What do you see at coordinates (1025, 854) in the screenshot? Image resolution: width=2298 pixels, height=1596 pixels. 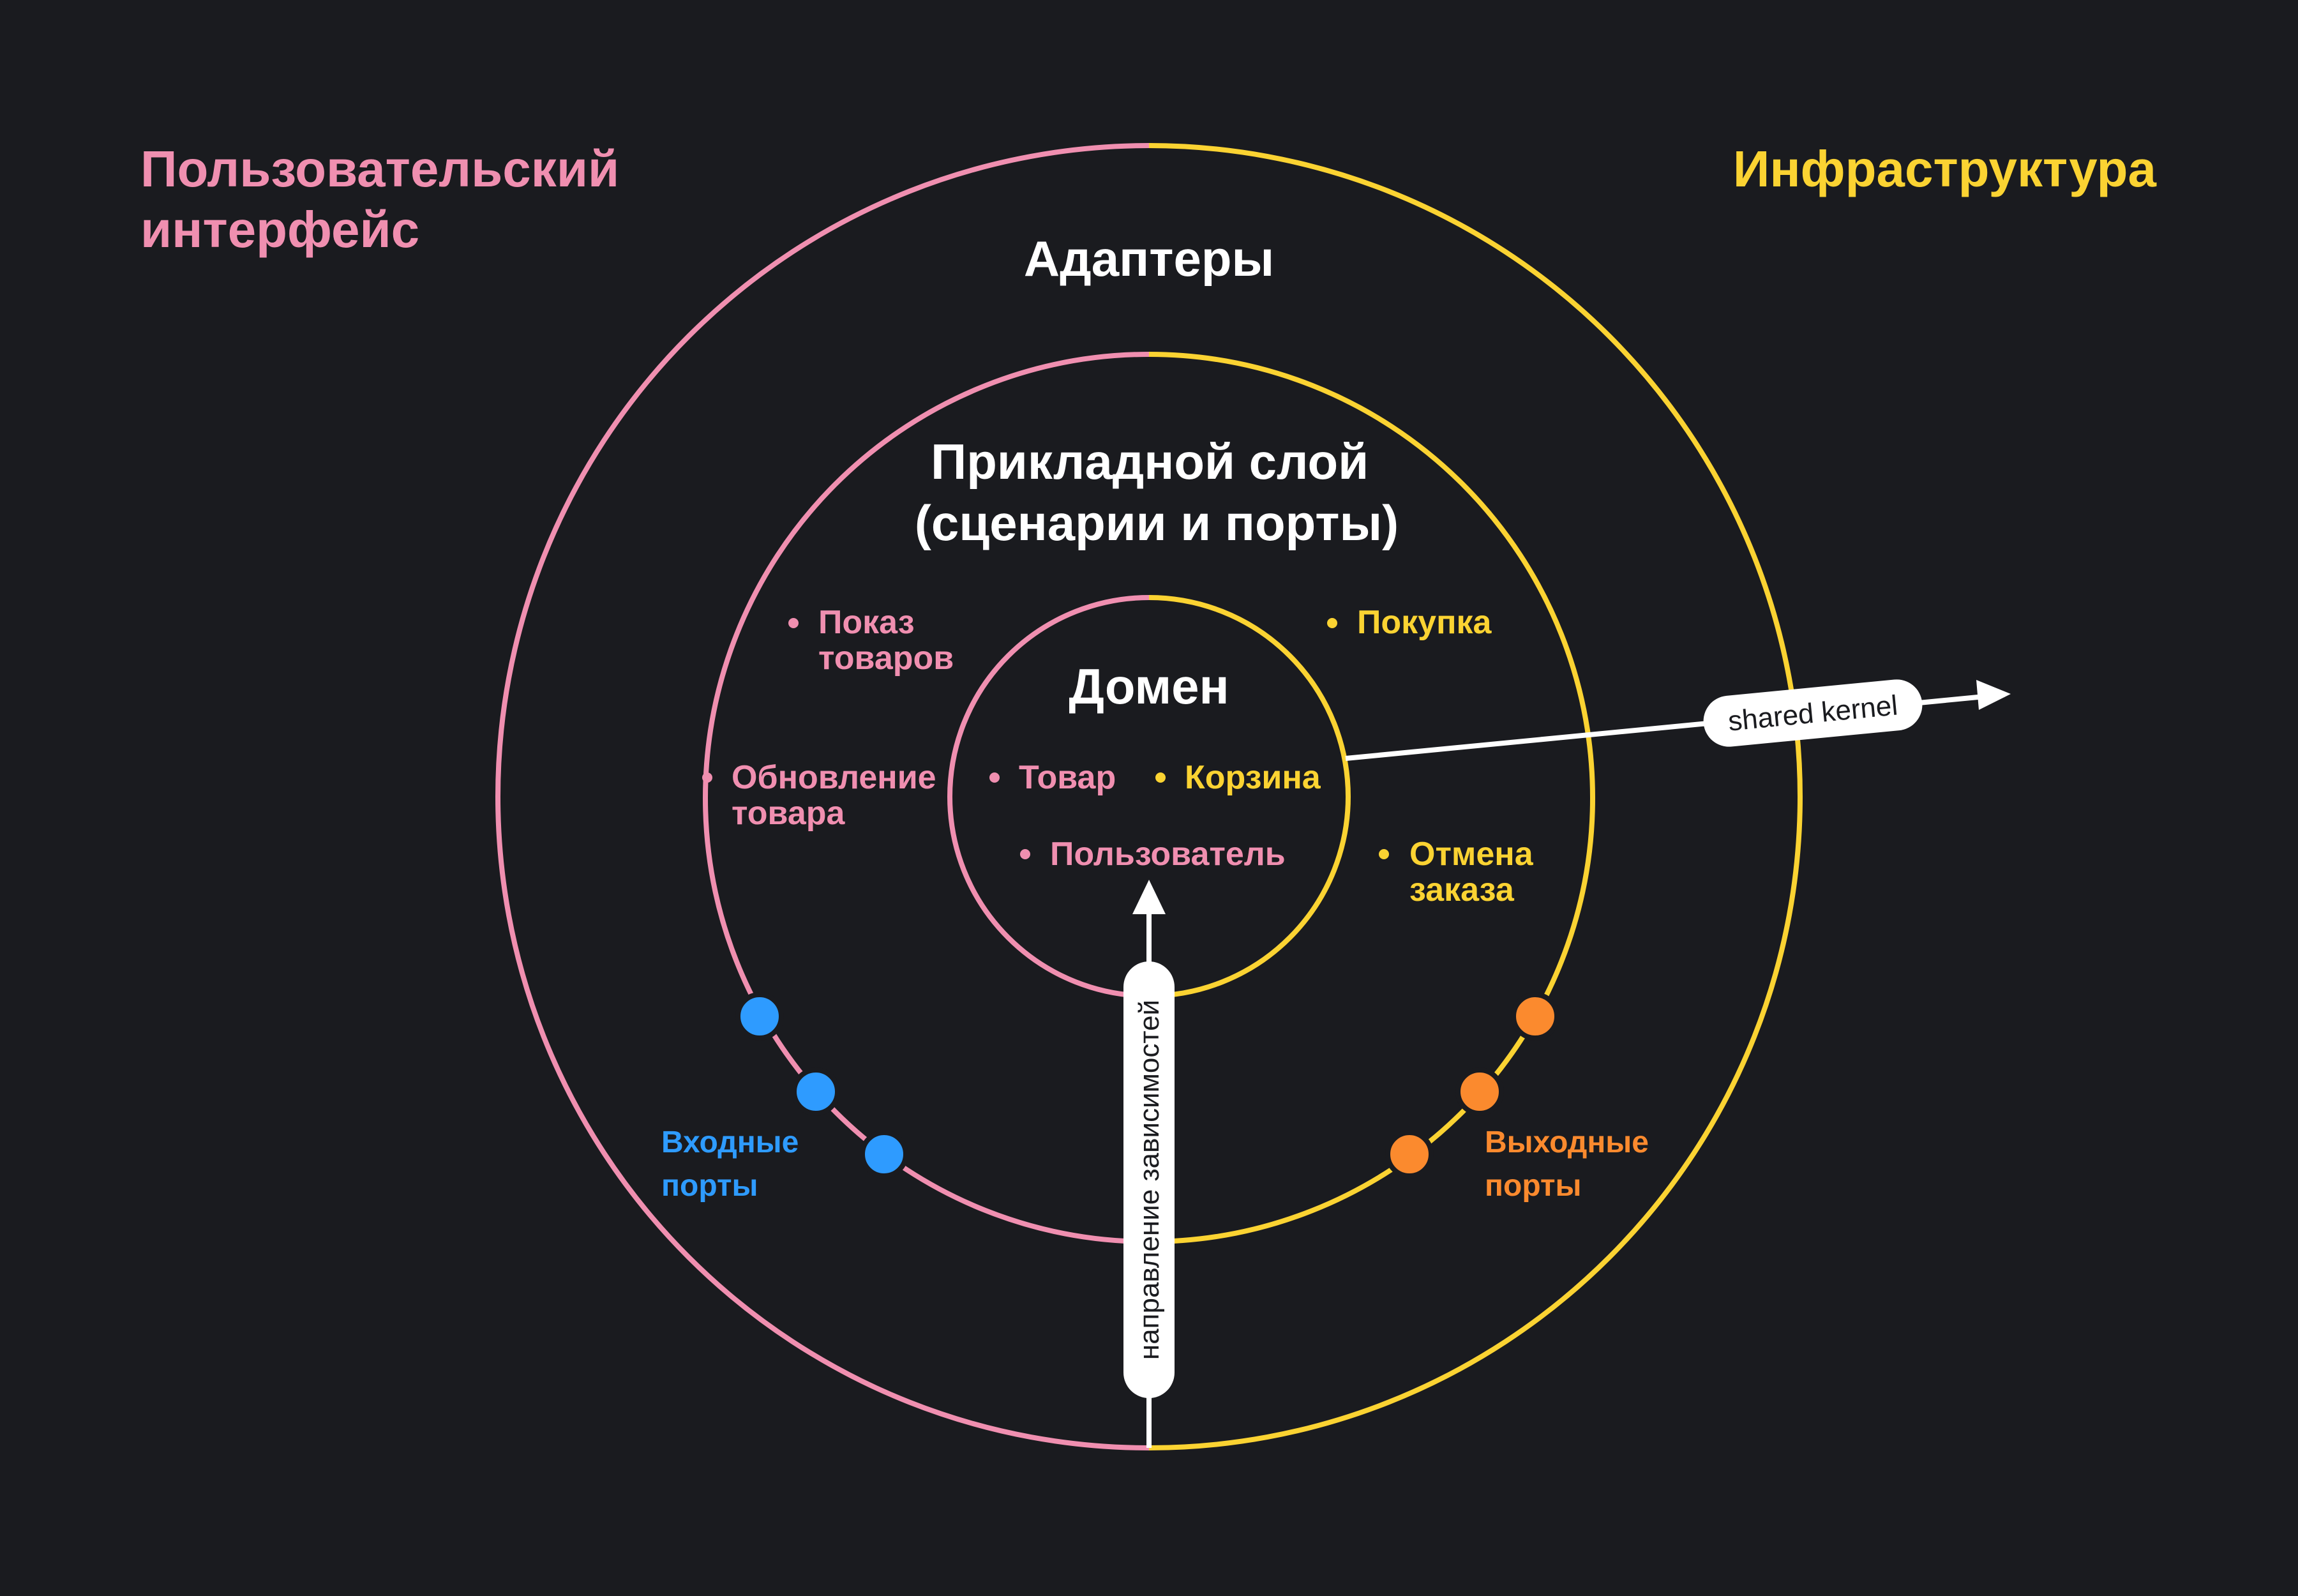 I see `bullet-user` at bounding box center [1025, 854].